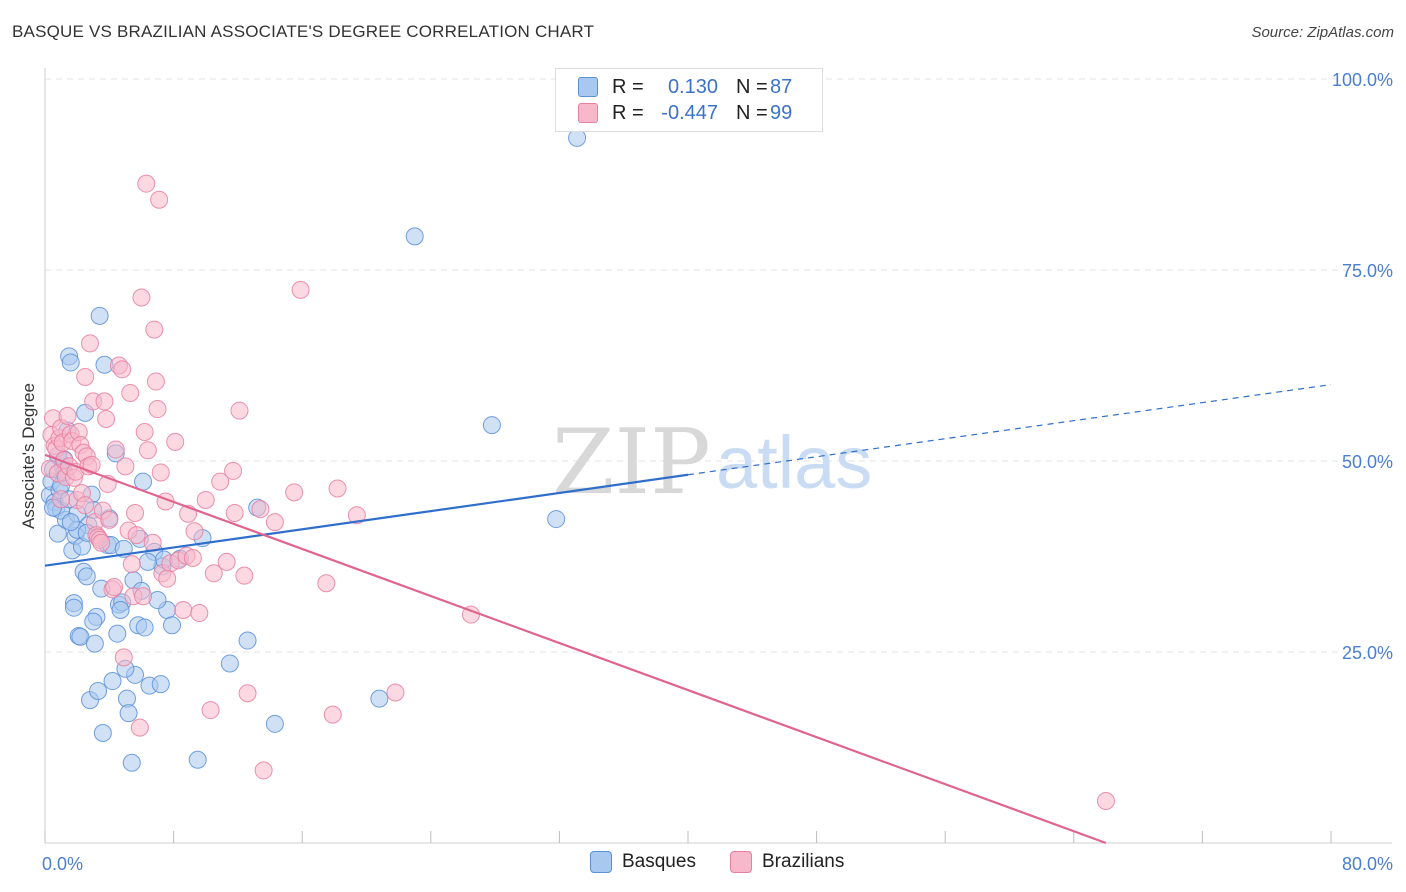  What do you see at coordinates (803, 861) in the screenshot?
I see `brazilians-legend-label: Brazilians` at bounding box center [803, 861].